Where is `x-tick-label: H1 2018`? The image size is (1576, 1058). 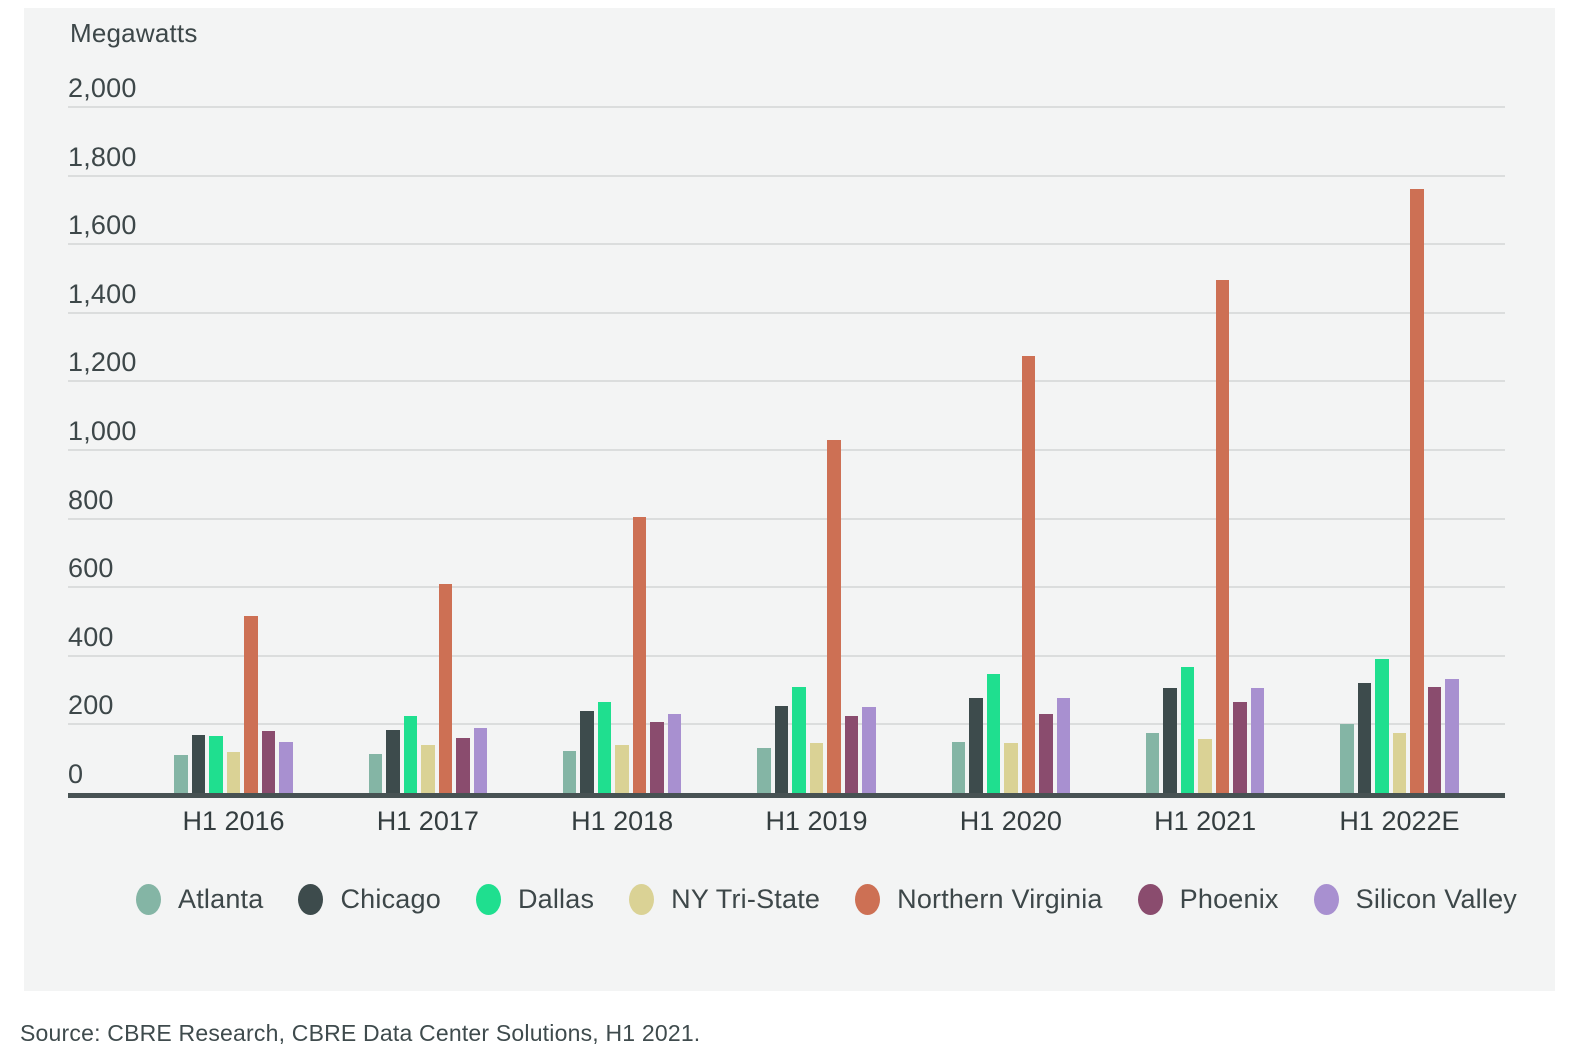 x-tick-label: H1 2018 is located at coordinates (622, 821).